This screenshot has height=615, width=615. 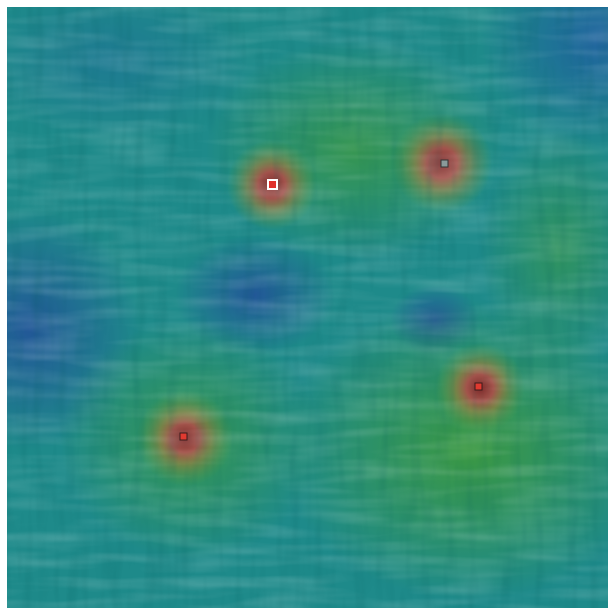 I want to click on selected-marker, so click(x=272, y=184).